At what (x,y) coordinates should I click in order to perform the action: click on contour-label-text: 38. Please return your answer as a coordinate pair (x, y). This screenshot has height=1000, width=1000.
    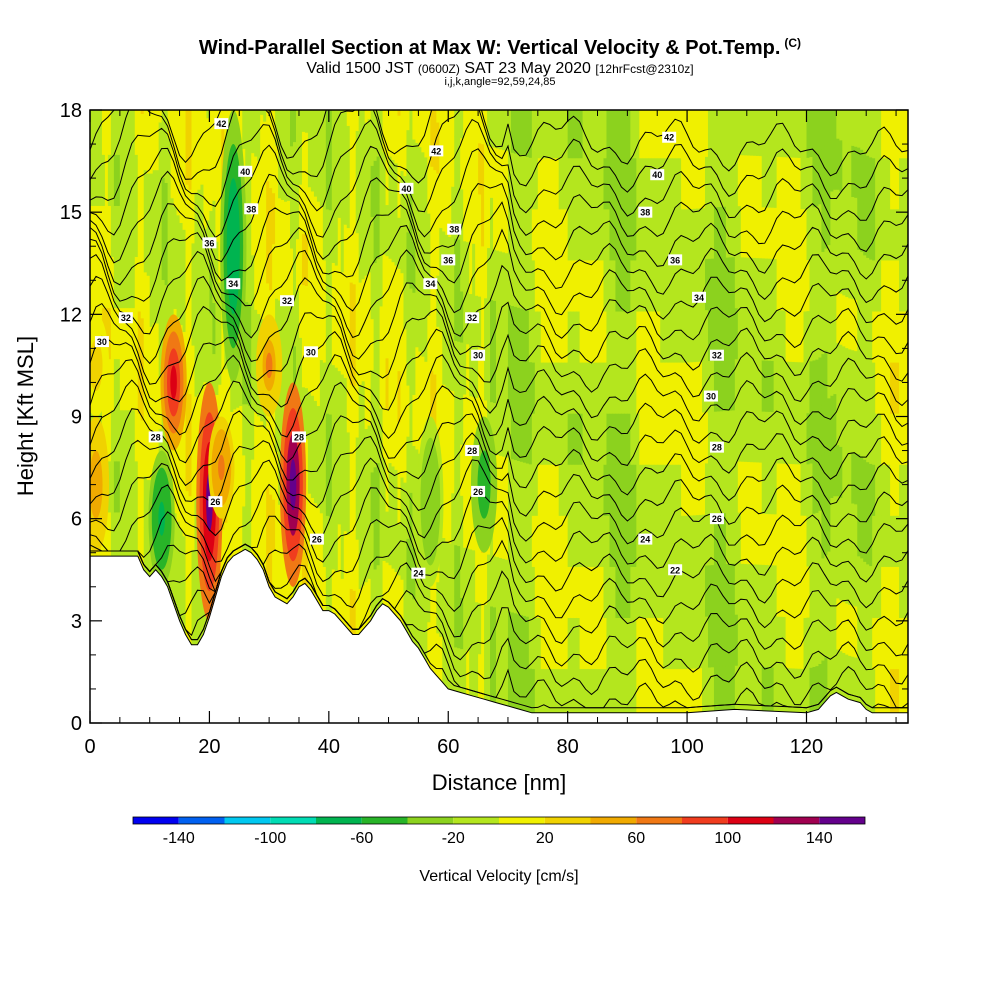
    Looking at the image, I should click on (251, 209).